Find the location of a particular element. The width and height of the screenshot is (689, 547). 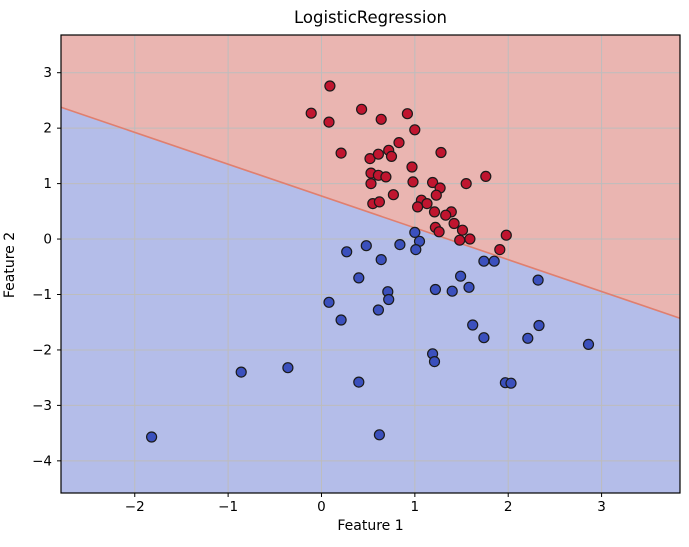

x-tick-label: 1 is located at coordinates (415, 507).